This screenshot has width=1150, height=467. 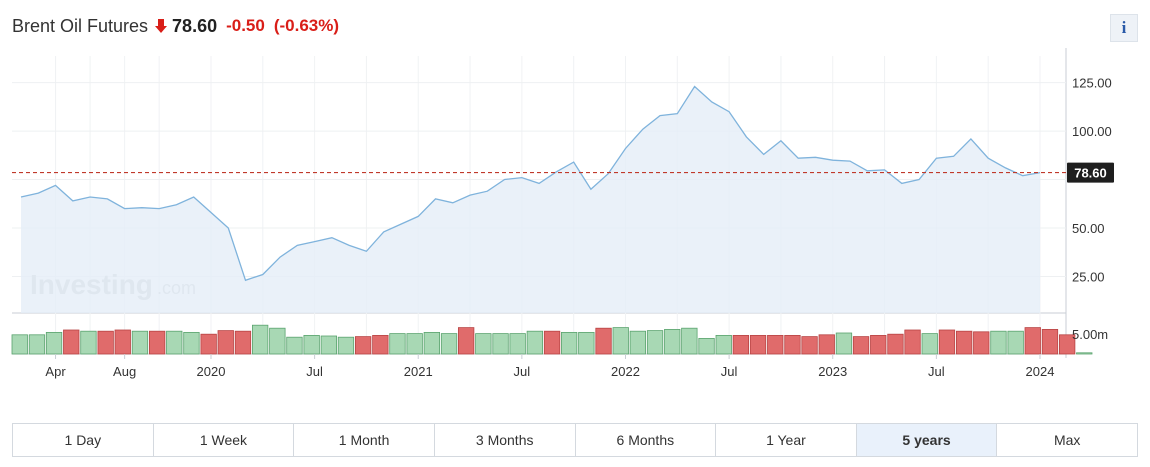 I want to click on last-price: 78.60, so click(x=195, y=25).